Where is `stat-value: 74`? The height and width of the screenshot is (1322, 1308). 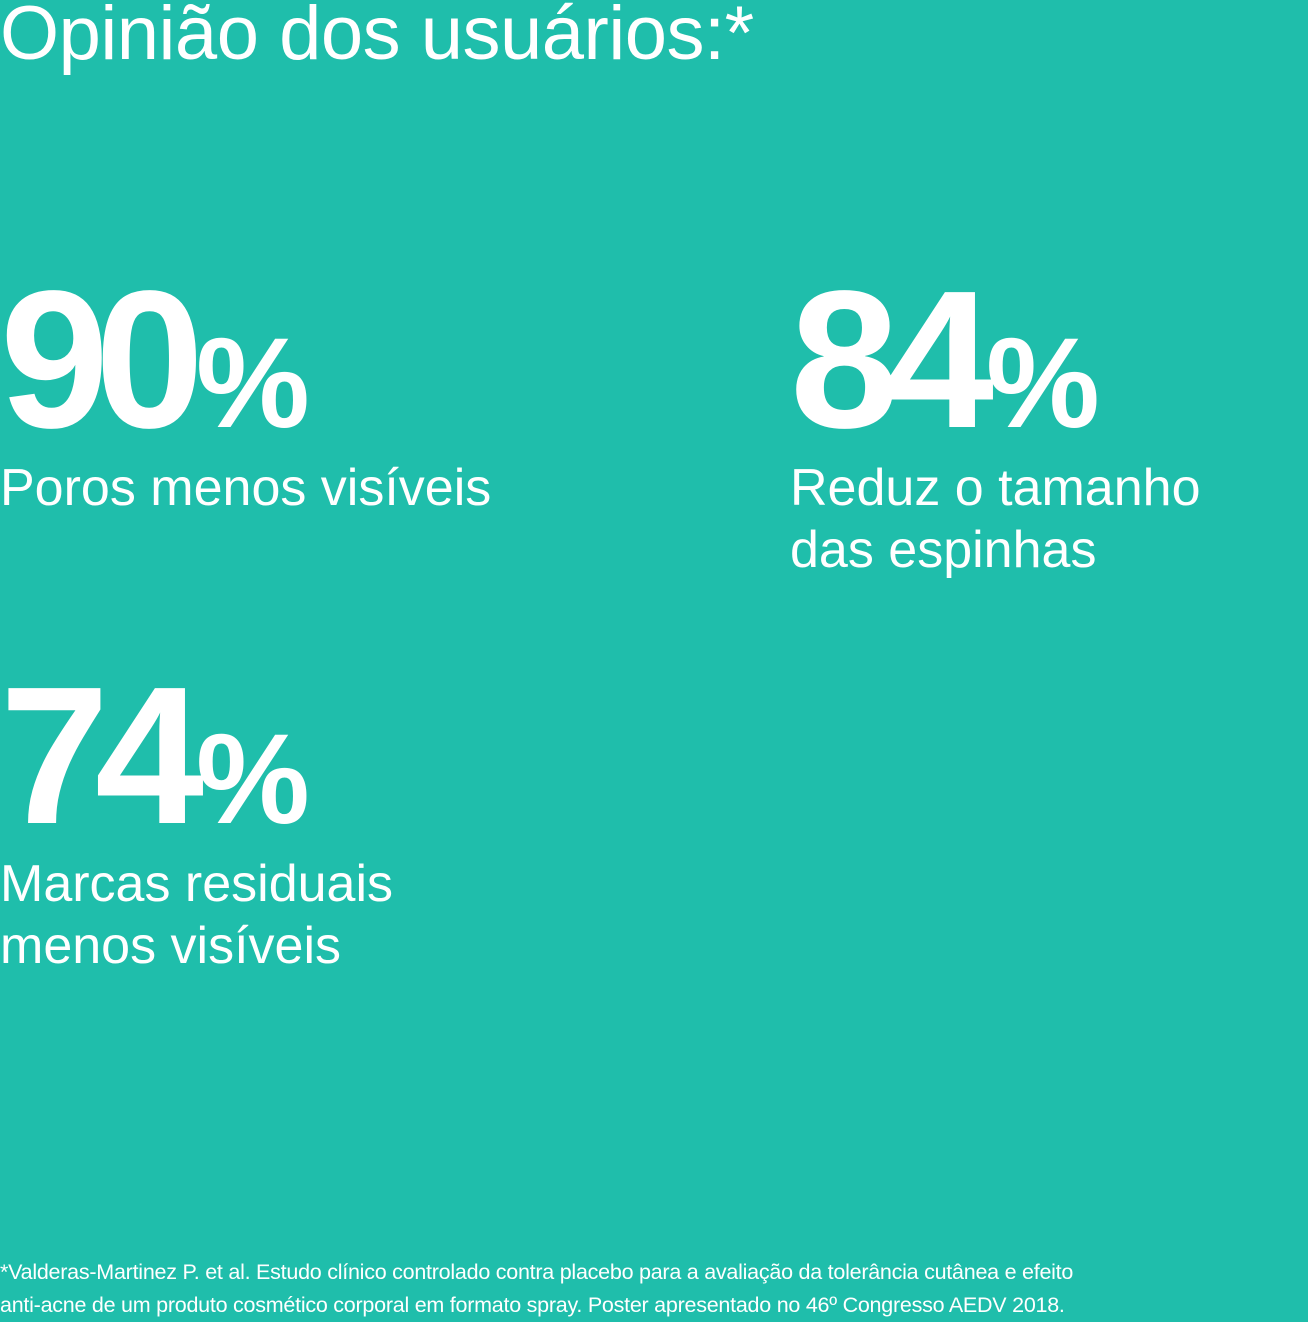 stat-value: 74 is located at coordinates (102, 755).